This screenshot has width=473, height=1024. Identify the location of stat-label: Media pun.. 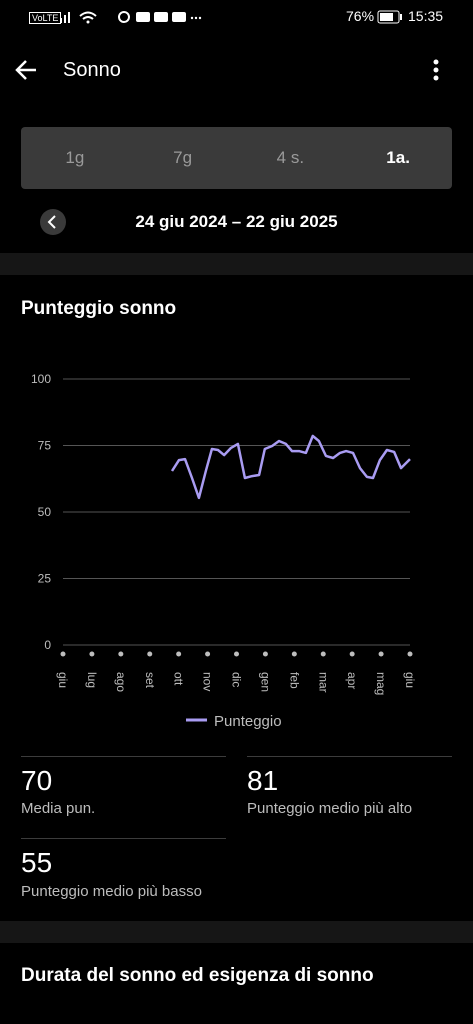
(58, 808).